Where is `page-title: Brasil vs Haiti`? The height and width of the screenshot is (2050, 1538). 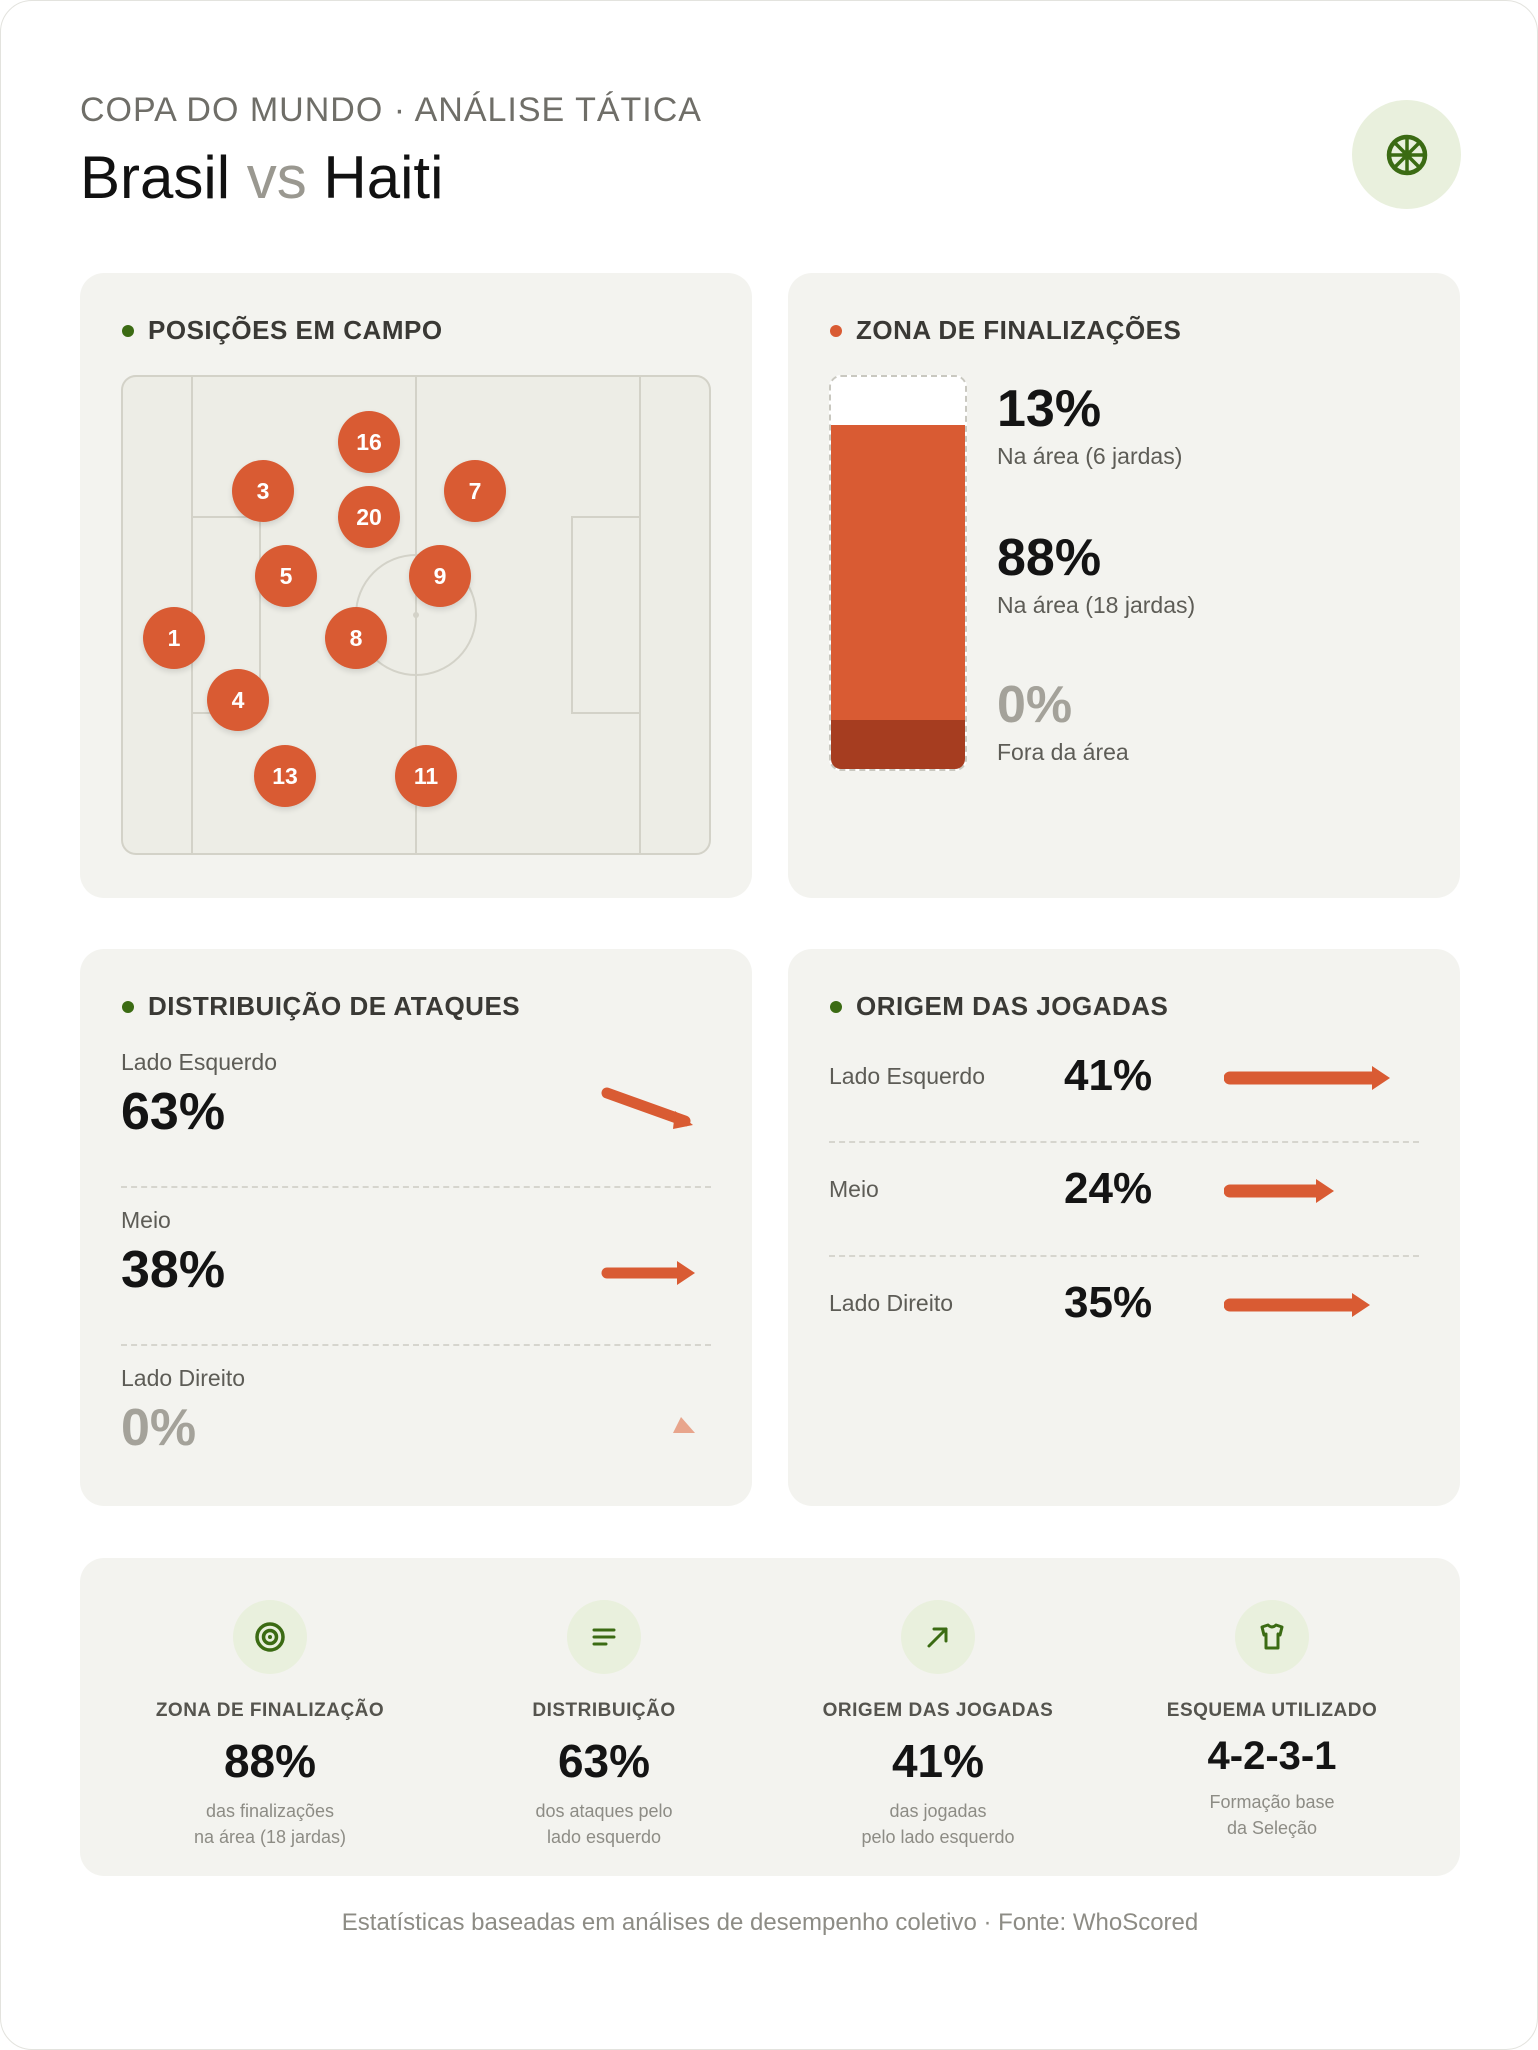
page-title: Brasil vs Haiti is located at coordinates (261, 177).